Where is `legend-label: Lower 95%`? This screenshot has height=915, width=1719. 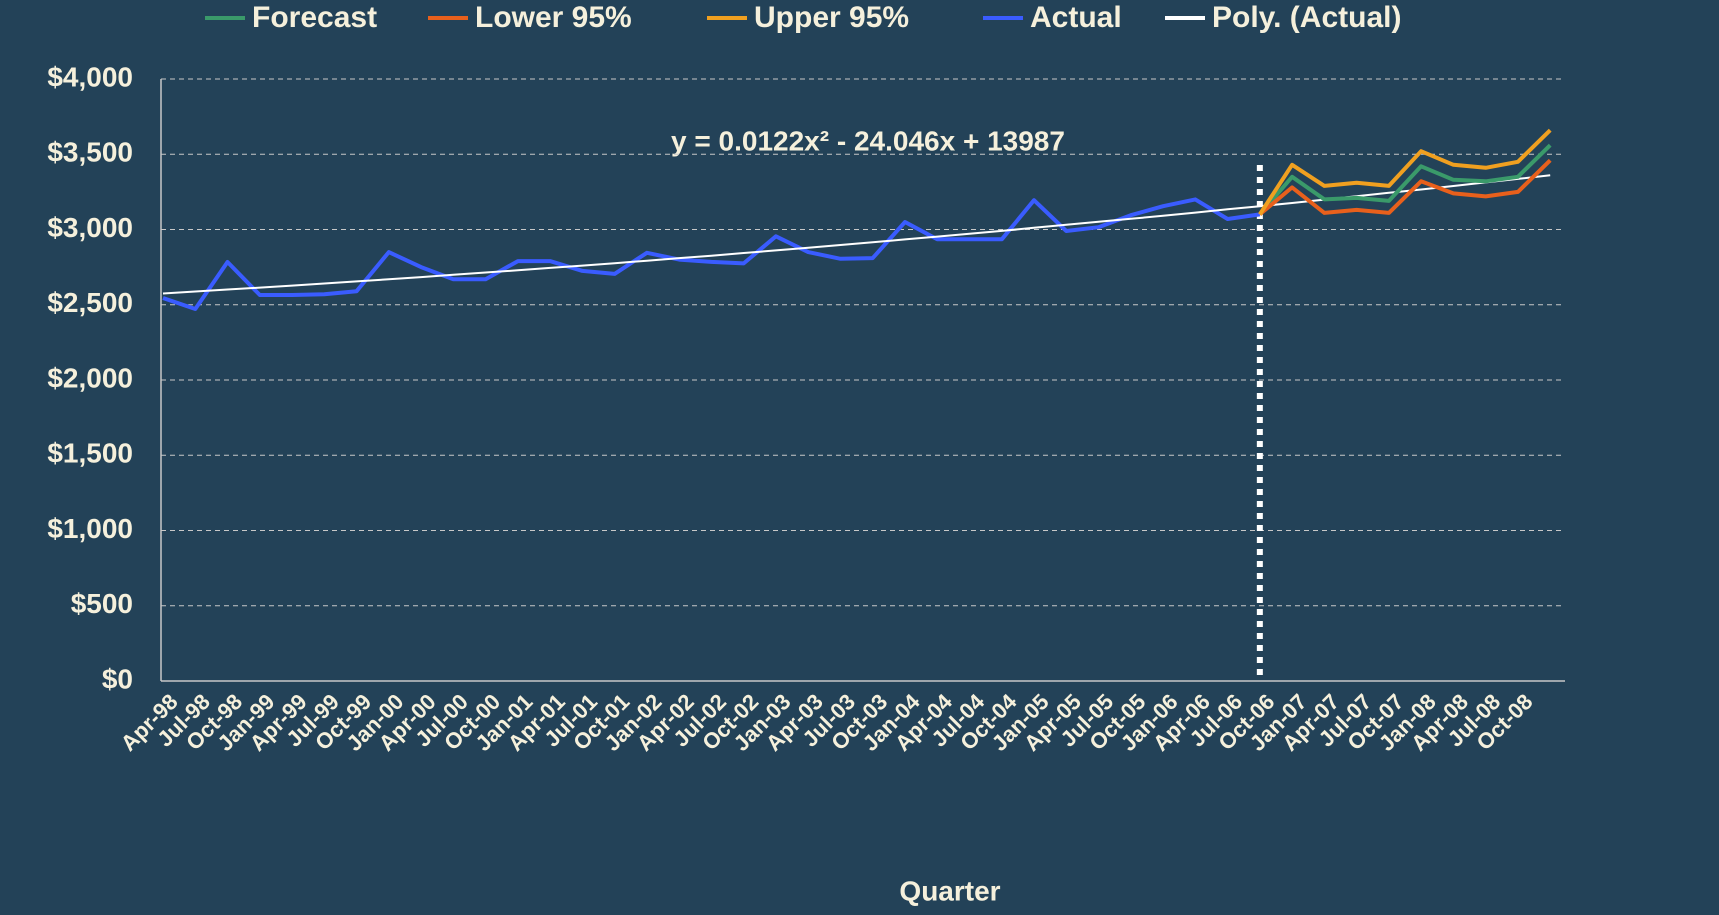 legend-label: Lower 95% is located at coordinates (553, 17).